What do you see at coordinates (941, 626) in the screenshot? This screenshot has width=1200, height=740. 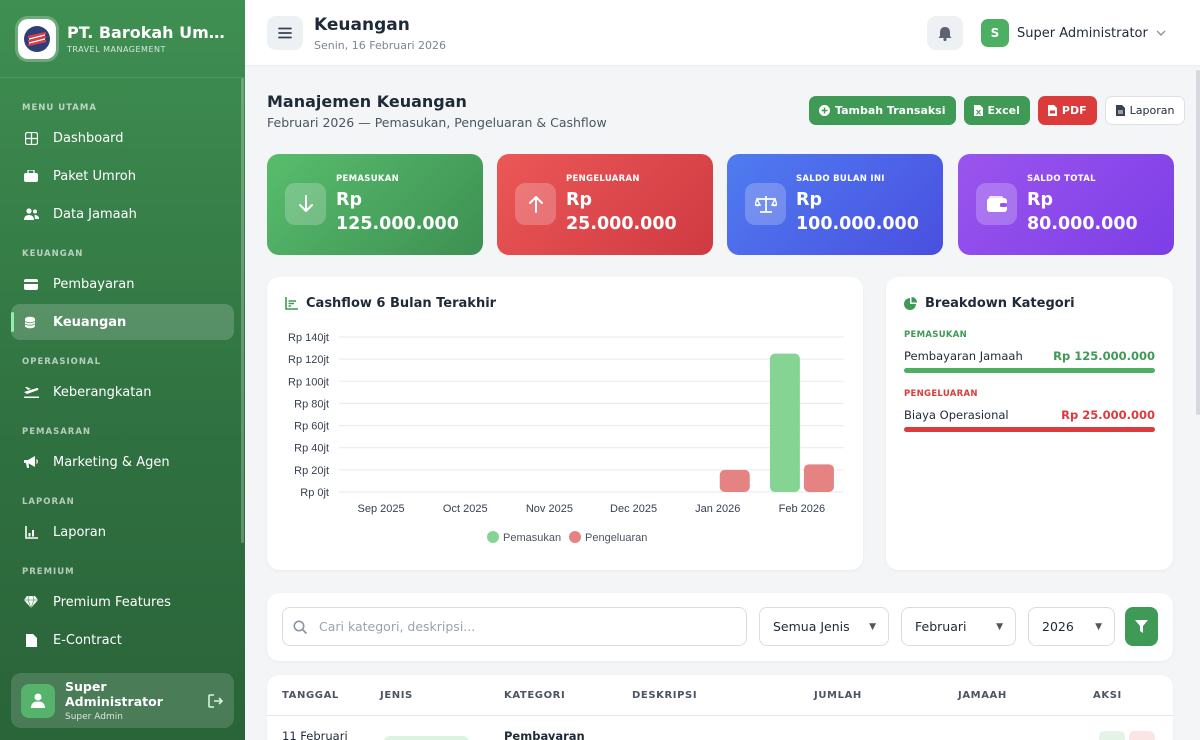 I see `month-select-value: Februari` at bounding box center [941, 626].